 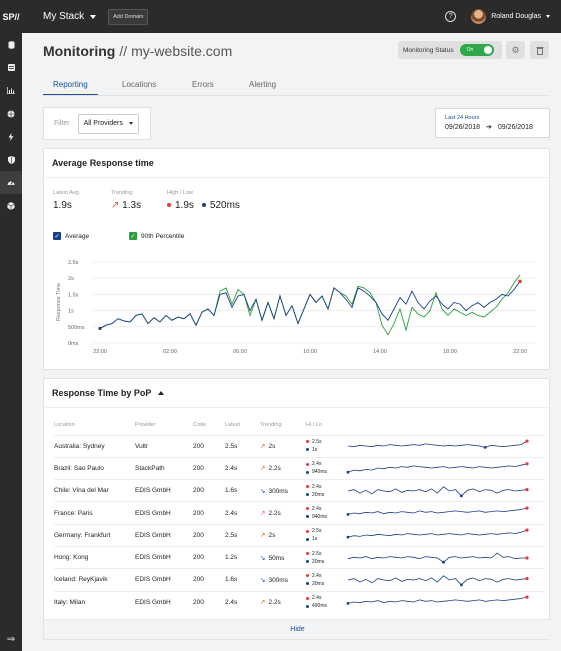 What do you see at coordinates (70, 16) in the screenshot?
I see `stack-selector: My Stack` at bounding box center [70, 16].